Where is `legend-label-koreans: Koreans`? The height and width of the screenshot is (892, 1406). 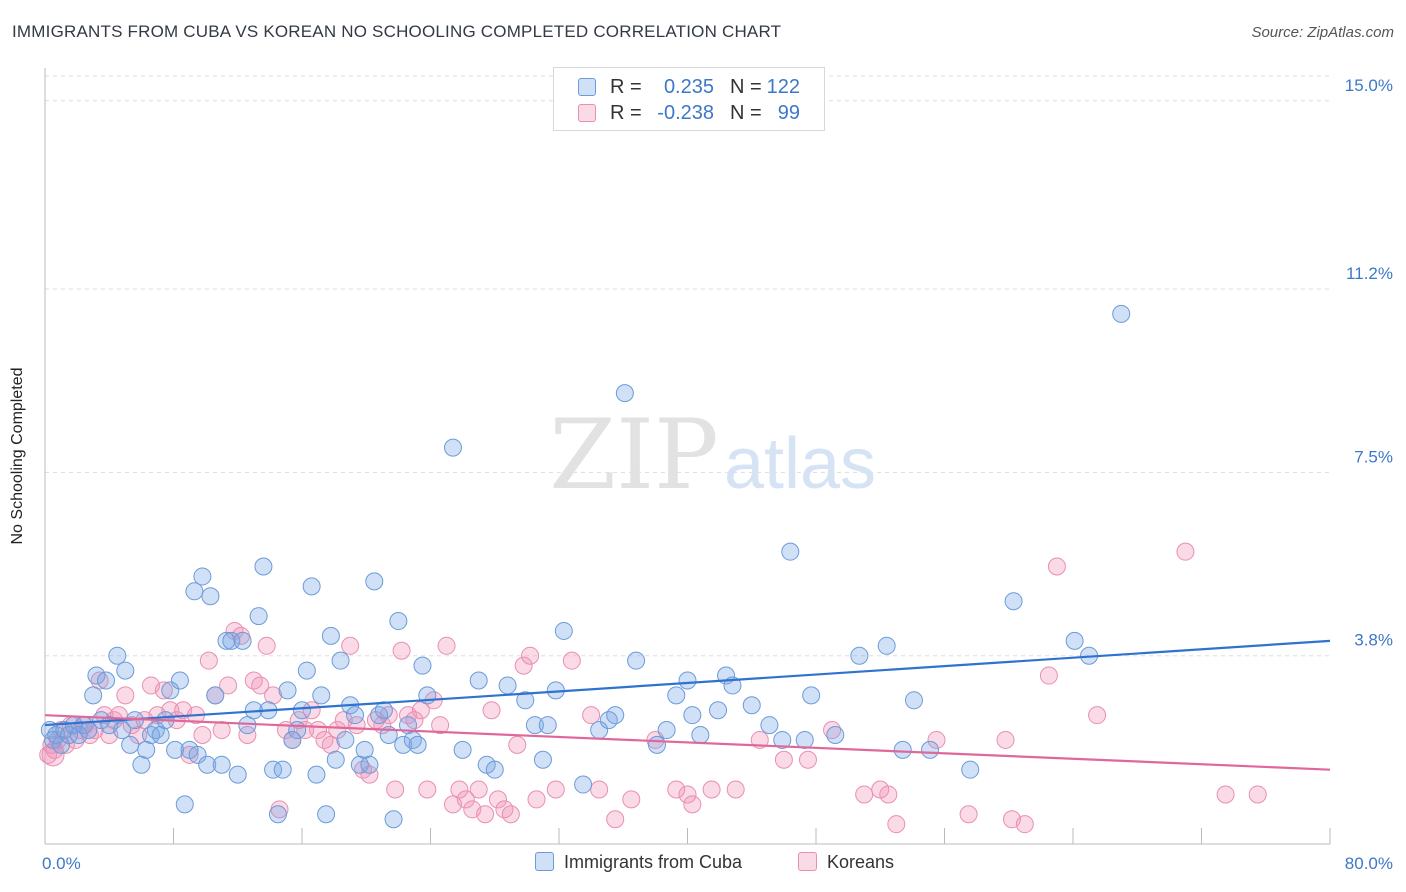 legend-label-koreans: Koreans is located at coordinates (861, 862).